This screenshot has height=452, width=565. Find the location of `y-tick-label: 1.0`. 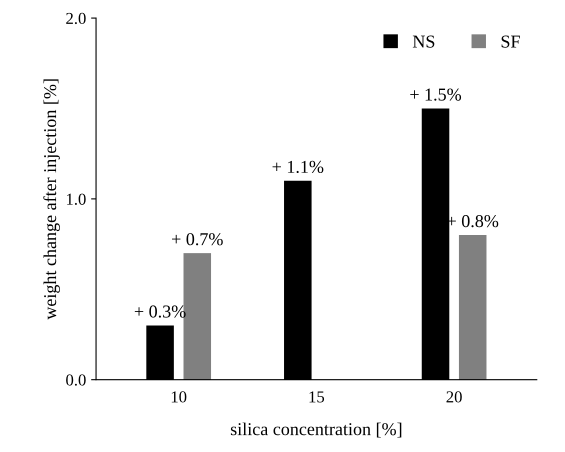

y-tick-label: 1.0 is located at coordinates (76, 199).